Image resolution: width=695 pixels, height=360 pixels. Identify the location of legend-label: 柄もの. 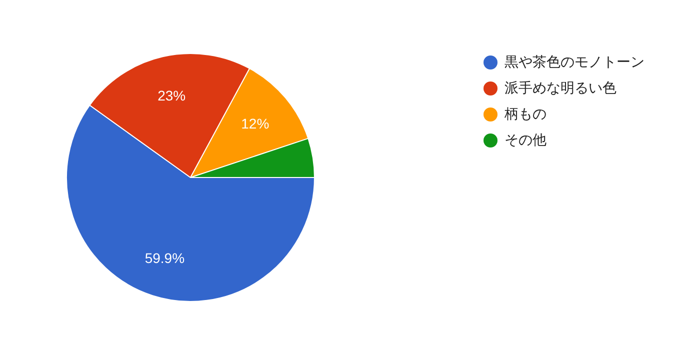
(525, 114).